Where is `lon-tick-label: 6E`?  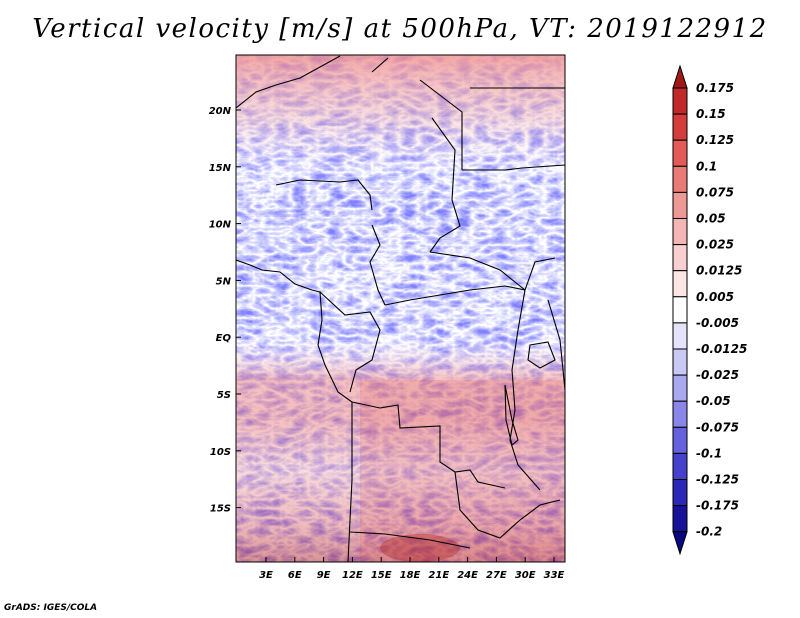
lon-tick-label: 6E is located at coordinates (295, 575).